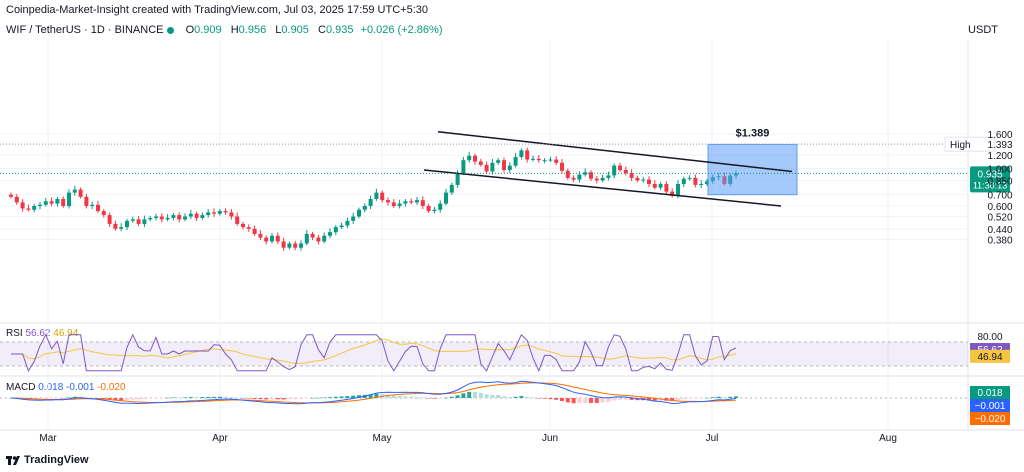  What do you see at coordinates (712, 438) in the screenshot?
I see `time-axis-label: Jul` at bounding box center [712, 438].